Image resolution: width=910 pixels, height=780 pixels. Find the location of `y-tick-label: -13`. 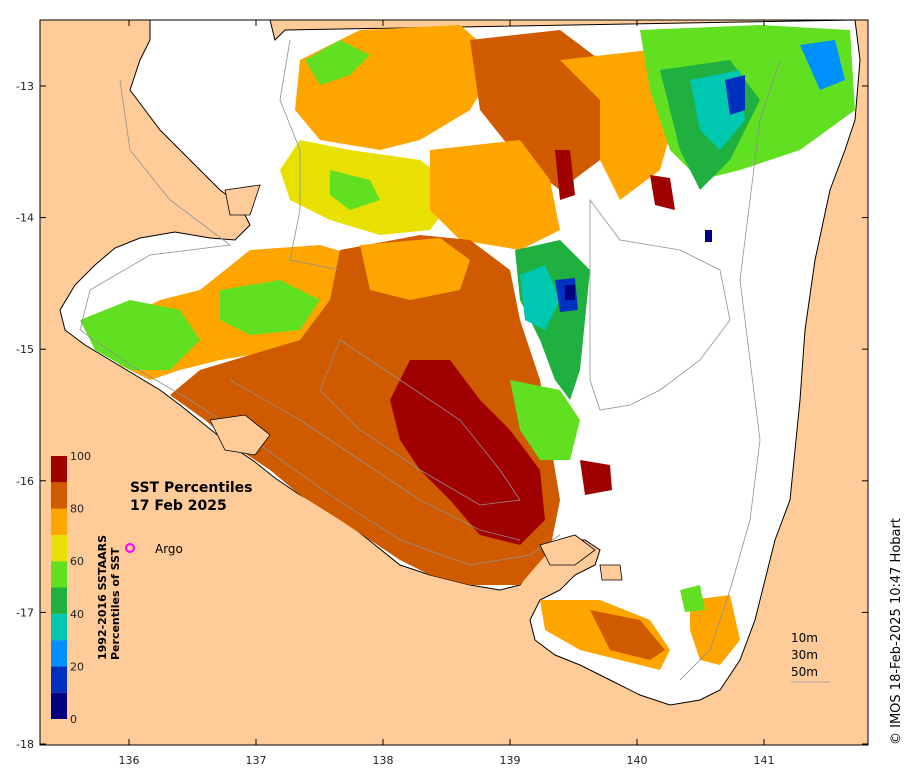

y-tick-label: -13 is located at coordinates (25, 86).